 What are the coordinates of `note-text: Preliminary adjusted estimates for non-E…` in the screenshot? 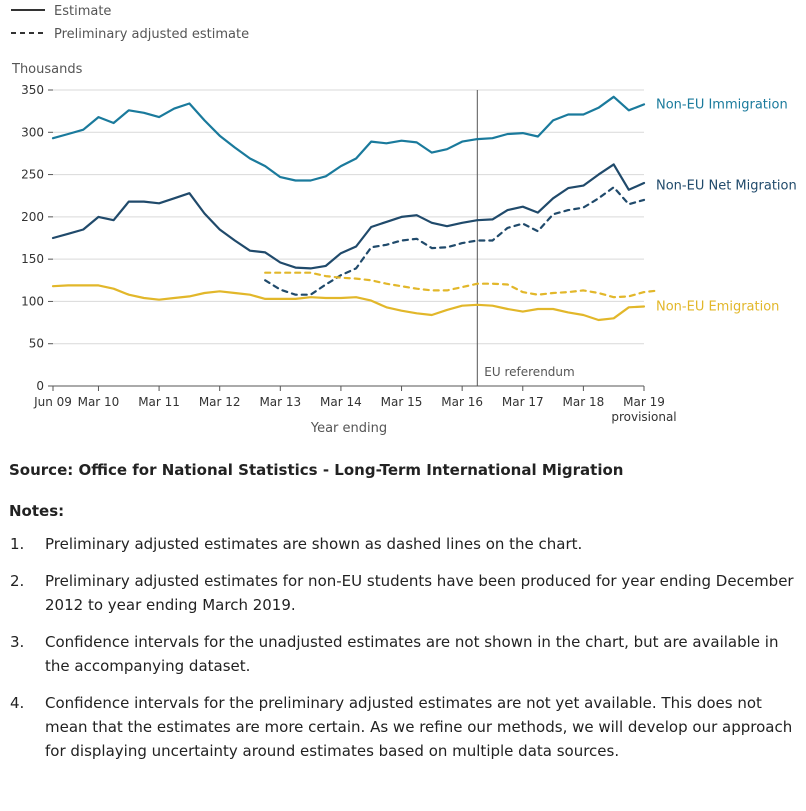 It's located at (419, 593).